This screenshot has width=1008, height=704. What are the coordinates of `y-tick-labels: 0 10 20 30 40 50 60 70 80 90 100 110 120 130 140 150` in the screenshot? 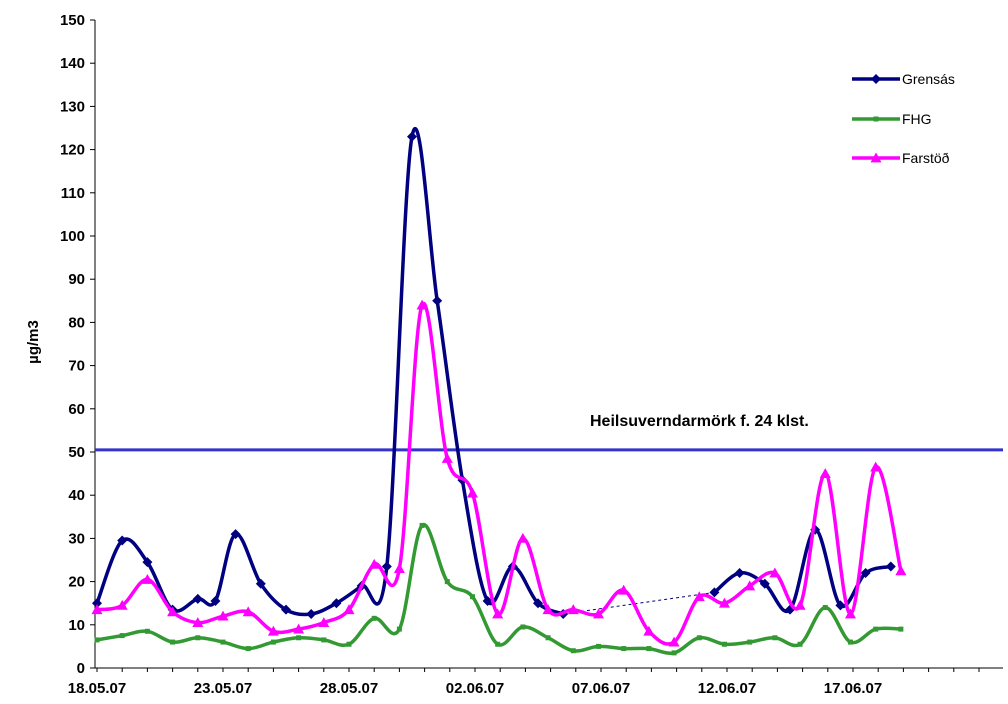 It's located at (72, 344).